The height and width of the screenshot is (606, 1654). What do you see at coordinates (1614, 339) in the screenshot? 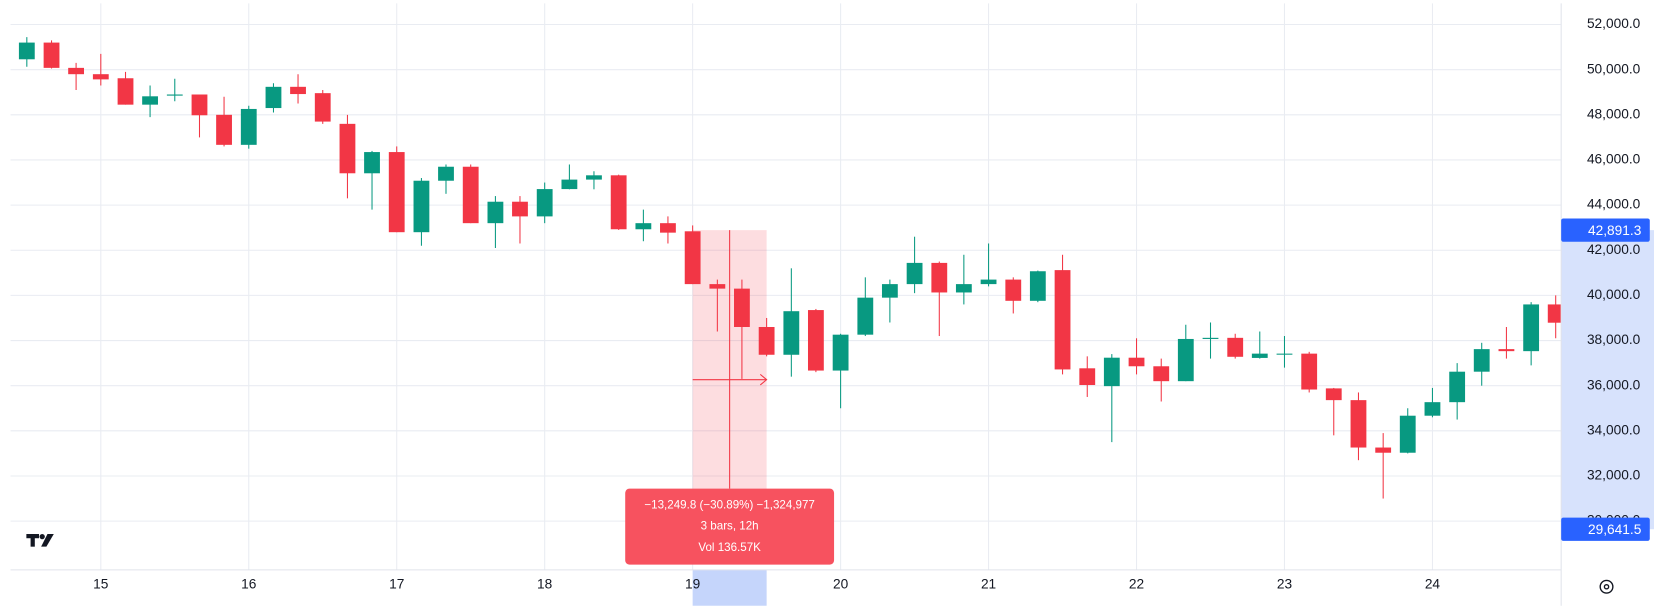
I see `y-tick-label: 38,000.0` at bounding box center [1614, 339].